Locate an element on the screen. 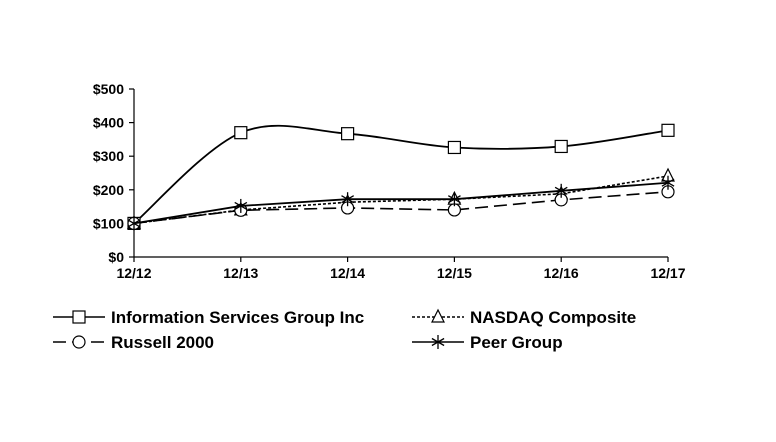 This screenshot has width=776, height=442. series-line-peer-group is located at coordinates (401, 203).